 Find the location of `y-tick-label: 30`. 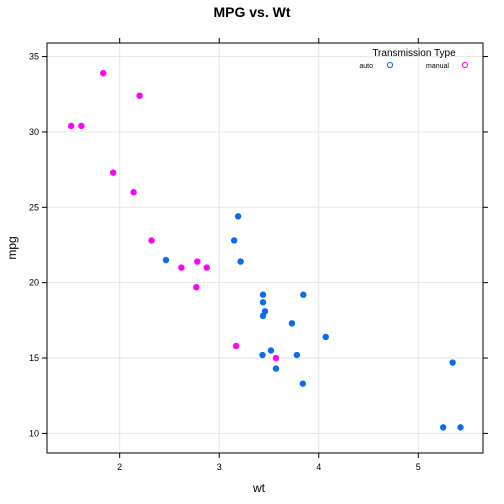

y-tick-label: 30 is located at coordinates (34, 132).